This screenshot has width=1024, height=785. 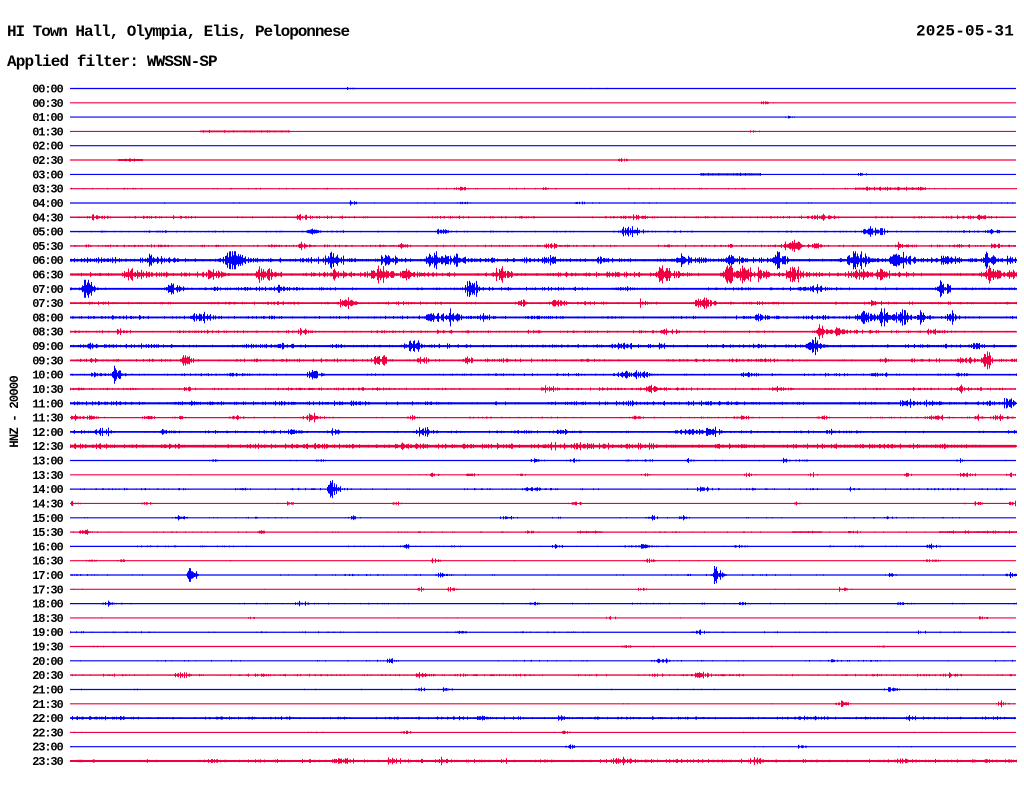 What do you see at coordinates (47, 590) in the screenshot?
I see `svg-text: 17:30` at bounding box center [47, 590].